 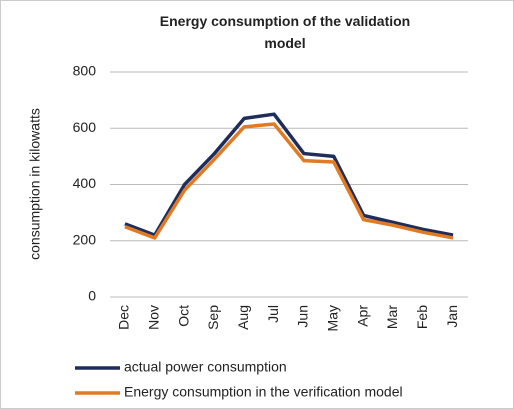 What do you see at coordinates (92, 296) in the screenshot?
I see `y-tick-label: 0` at bounding box center [92, 296].